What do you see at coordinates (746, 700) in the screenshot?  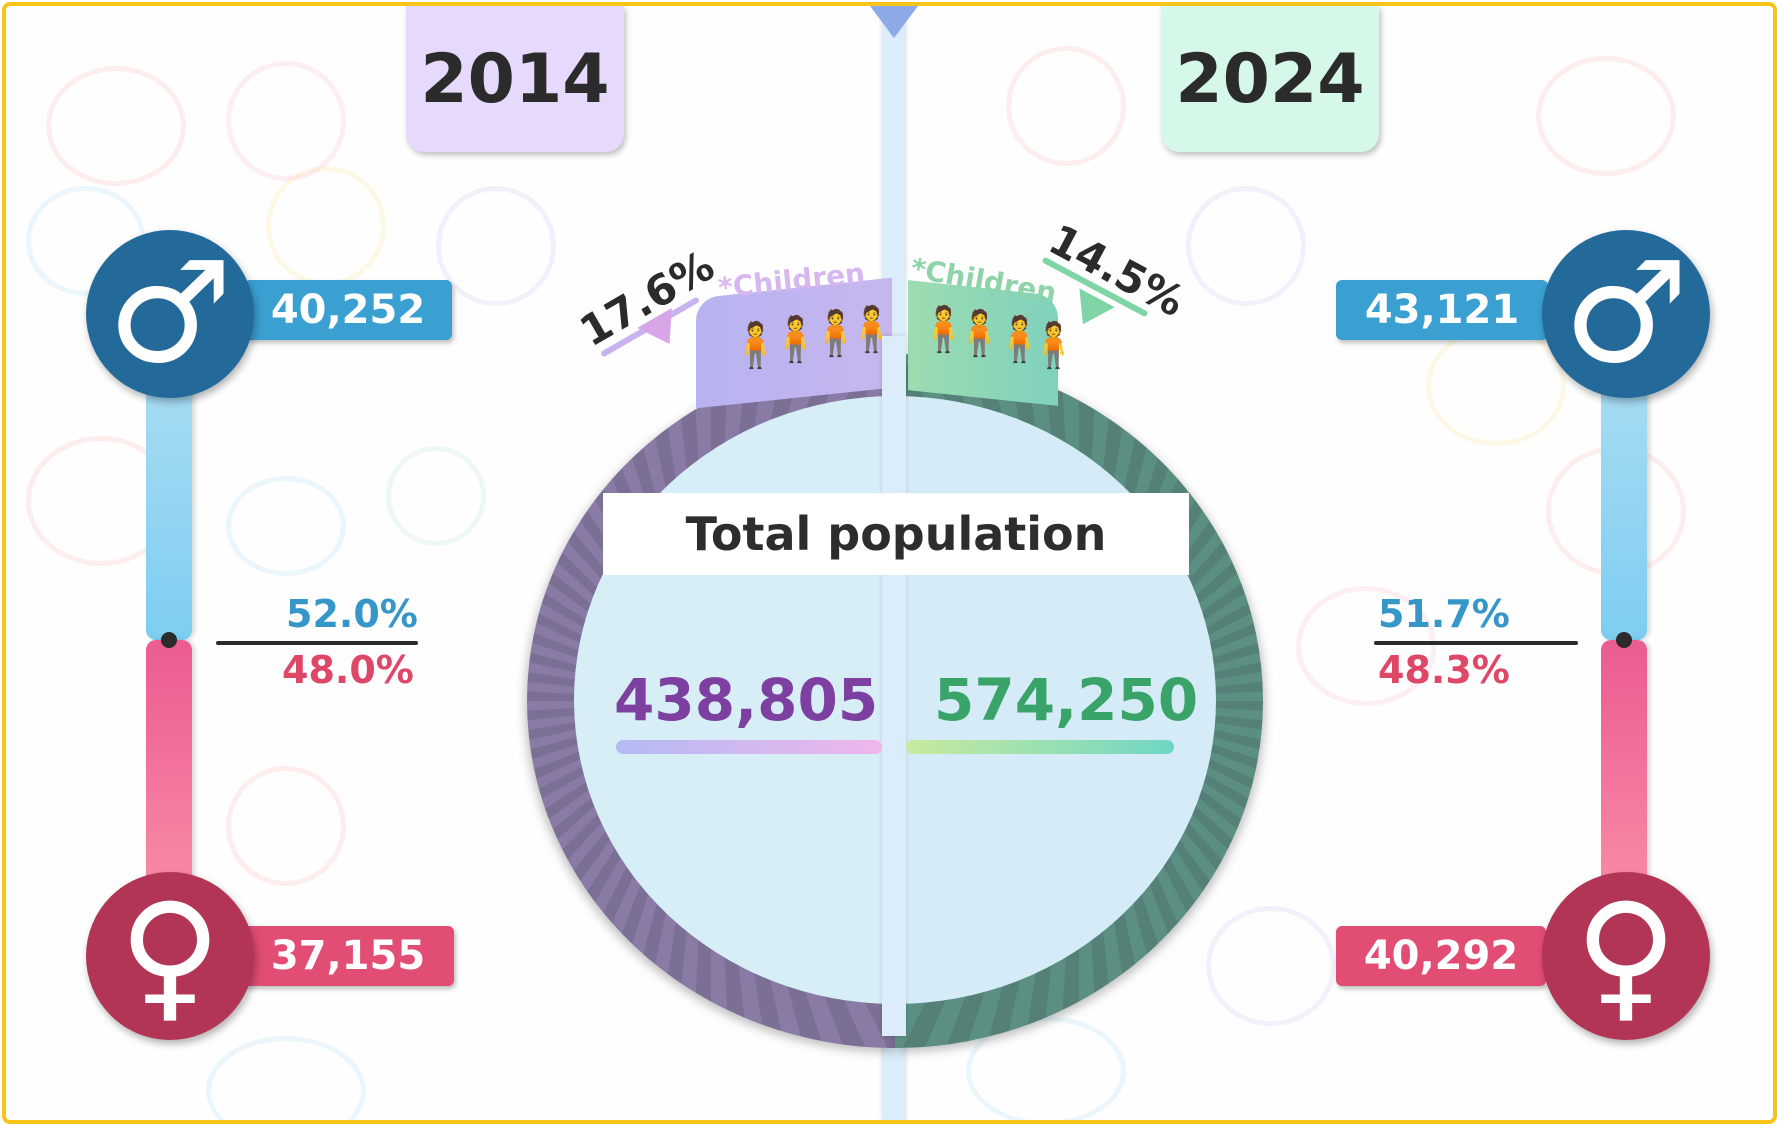 I see `total-population-2014: 438,805` at bounding box center [746, 700].